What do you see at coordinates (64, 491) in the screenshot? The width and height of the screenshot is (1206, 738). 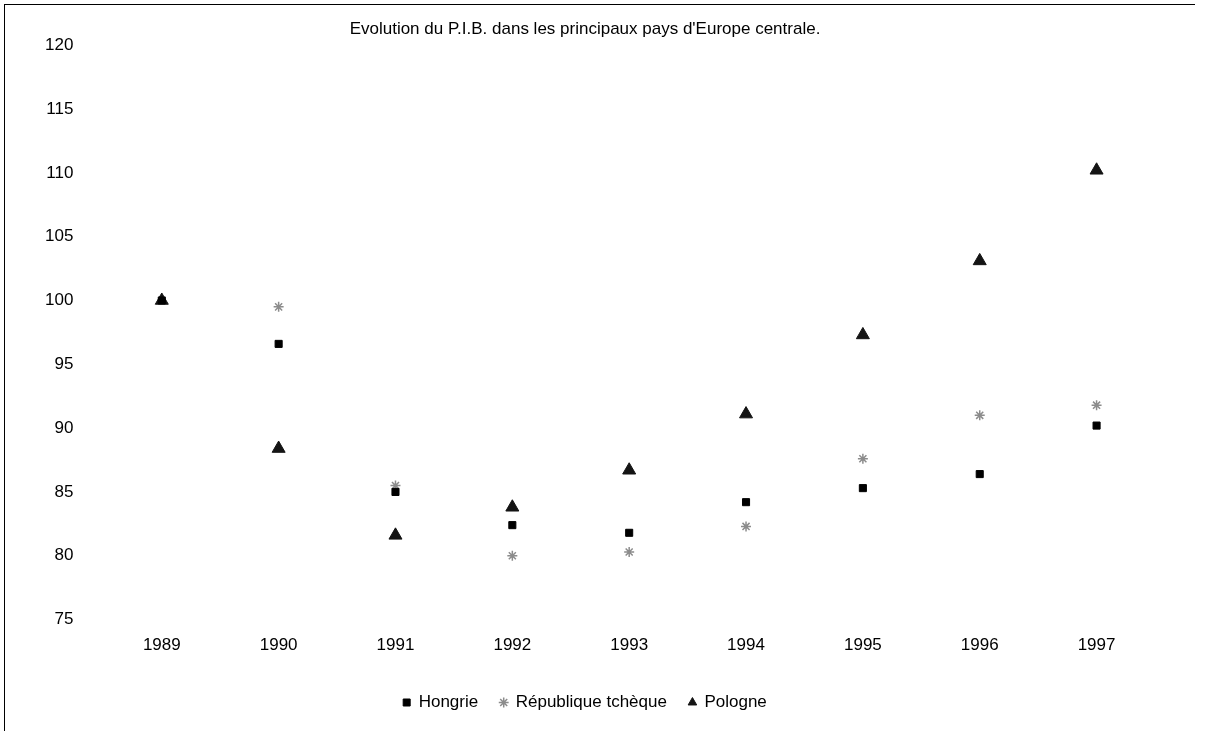 I see `y-tick-label: 85` at bounding box center [64, 491].